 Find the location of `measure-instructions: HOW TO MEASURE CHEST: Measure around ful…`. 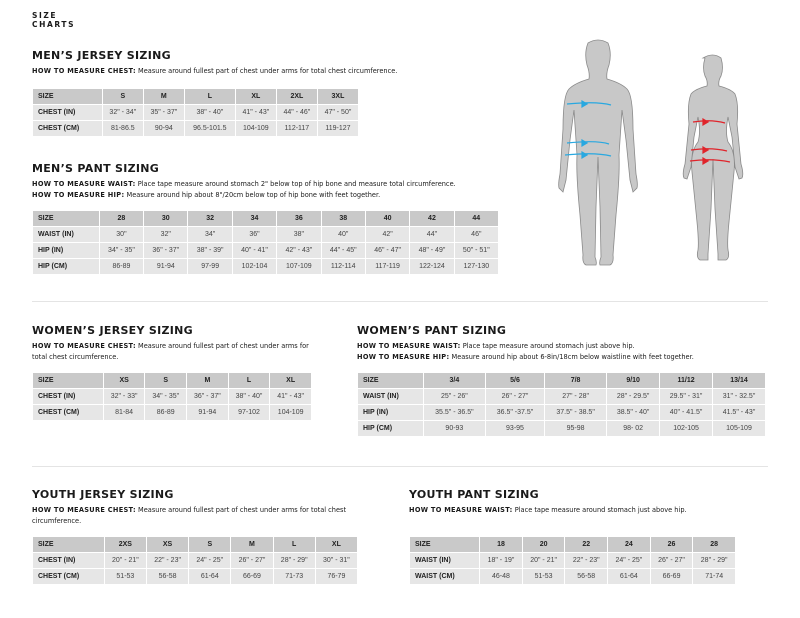

measure-instructions: HOW TO MEASURE CHEST: Measure around ful… is located at coordinates (197, 516).